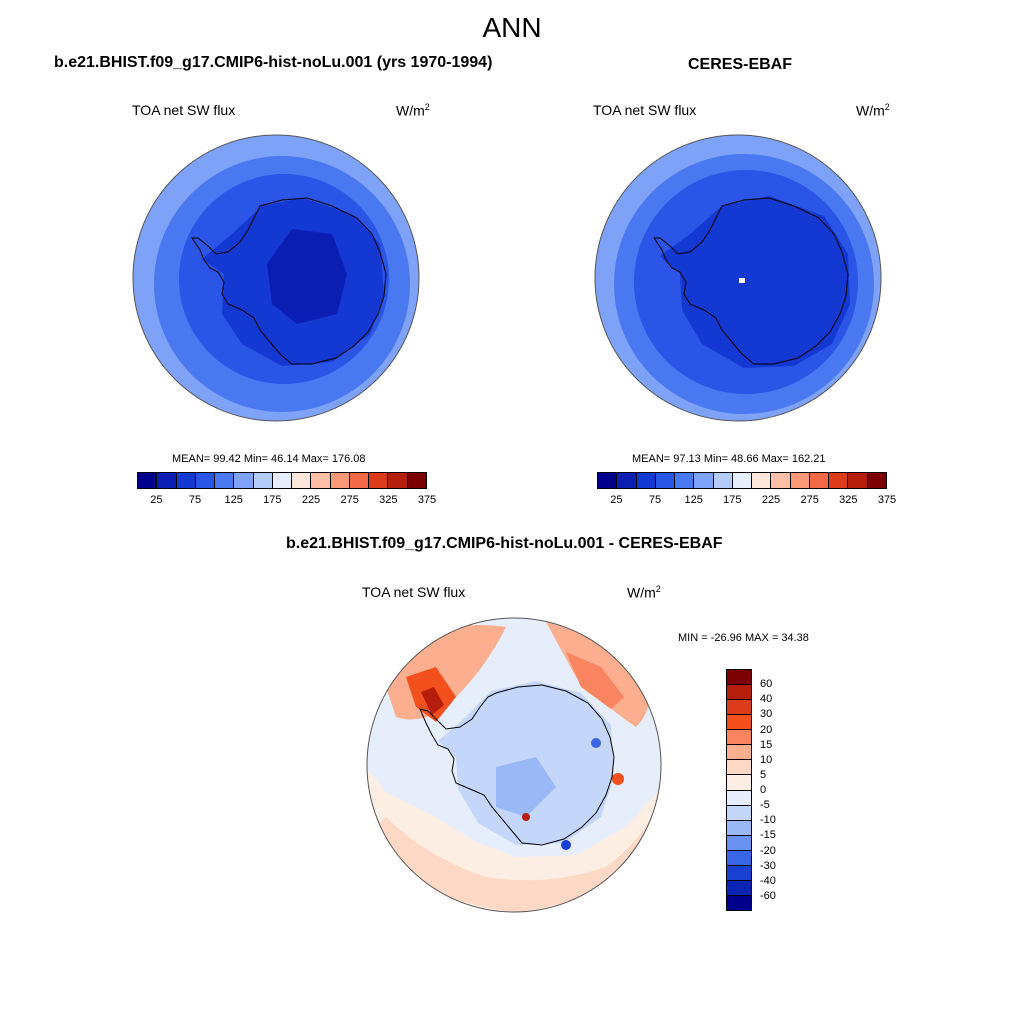  What do you see at coordinates (644, 592) in the screenshot?
I see `panel3-units: W/m2` at bounding box center [644, 592].